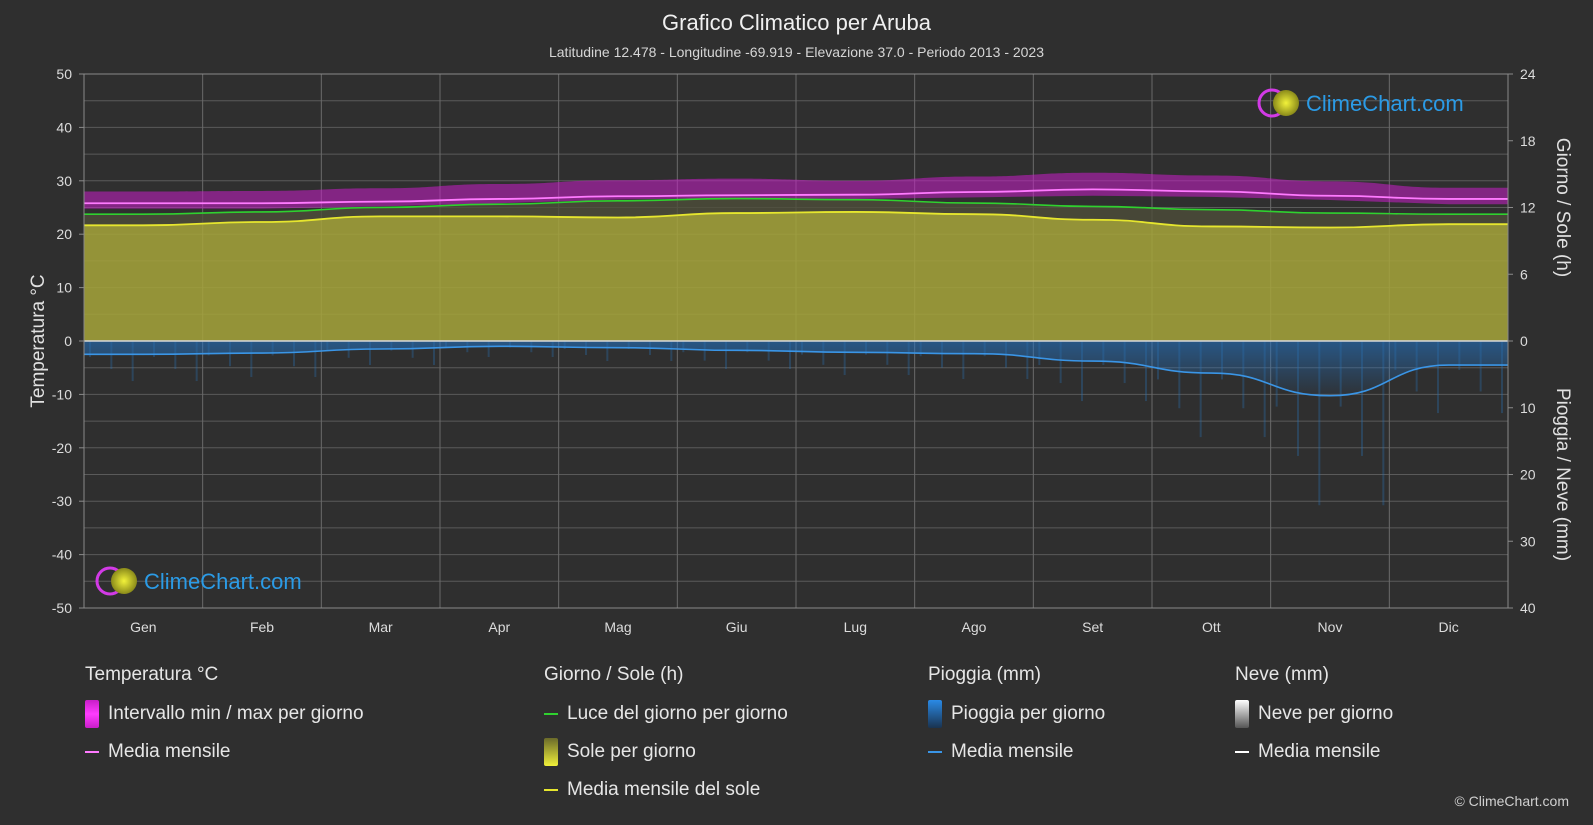 The width and height of the screenshot is (1593, 825). What do you see at coordinates (381, 627) in the screenshot?
I see `month-label: Mar` at bounding box center [381, 627].